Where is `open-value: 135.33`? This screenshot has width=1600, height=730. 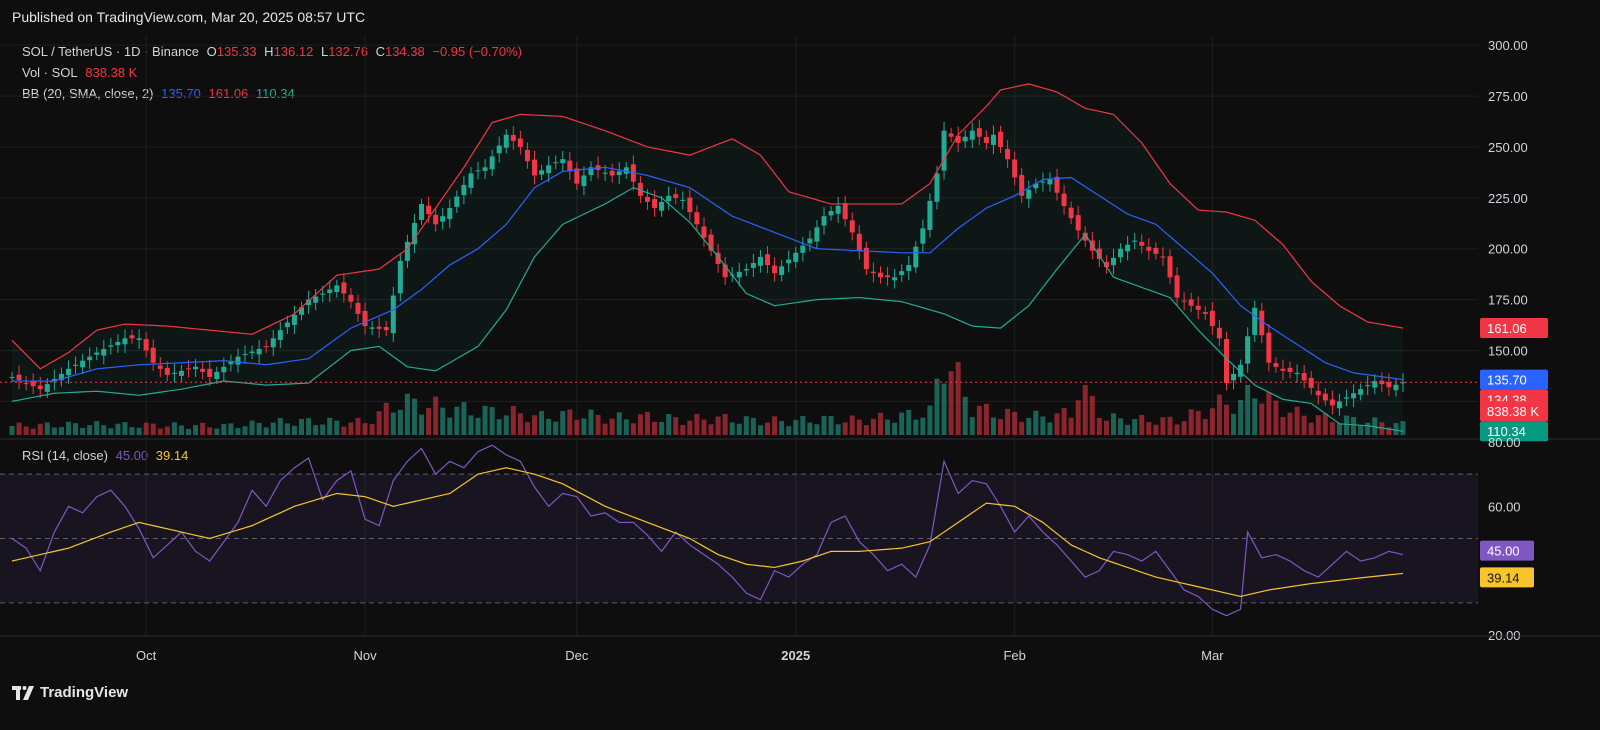
open-value: 135.33 is located at coordinates (236, 51).